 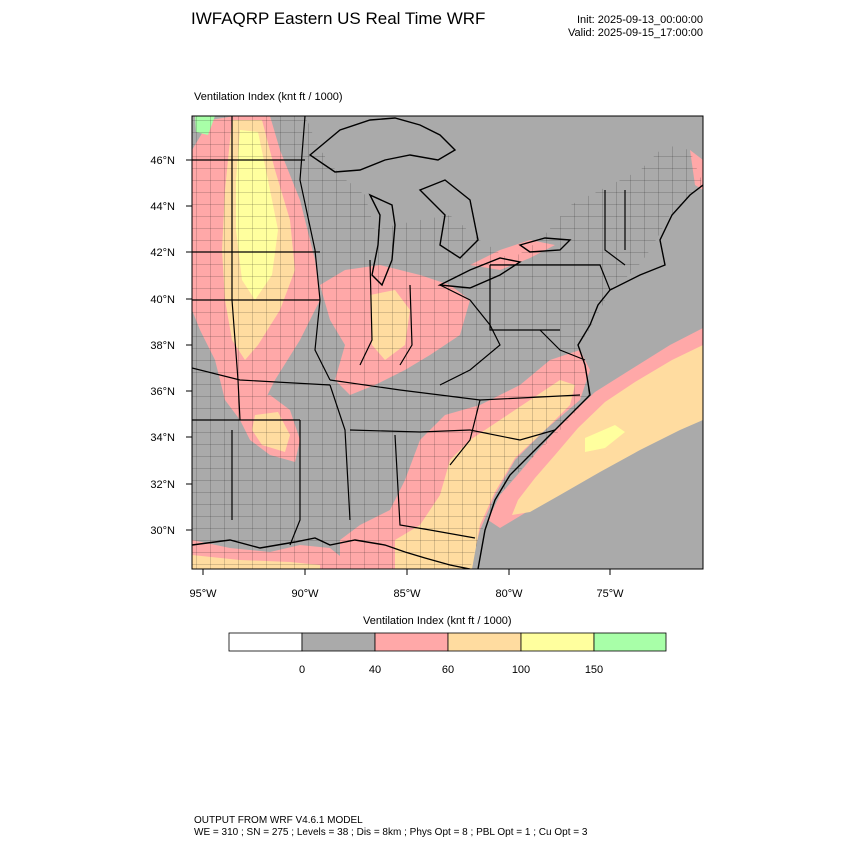 I want to click on lat-label-36: 36°N, so click(x=162, y=392).